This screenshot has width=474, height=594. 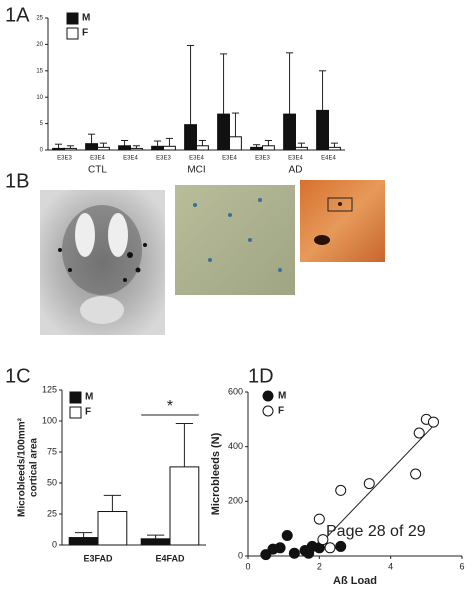 What do you see at coordinates (235, 501) in the screenshot?
I see `y-tick-label: 200` at bounding box center [235, 501].